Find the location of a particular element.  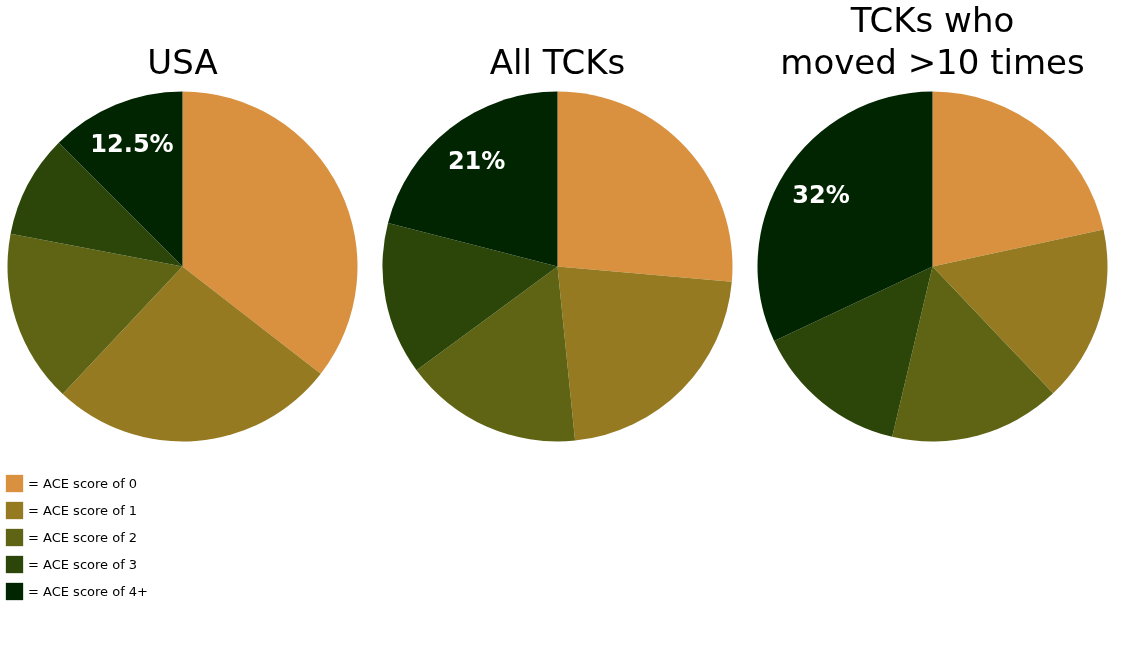

data-label: 32% is located at coordinates (821, 194).